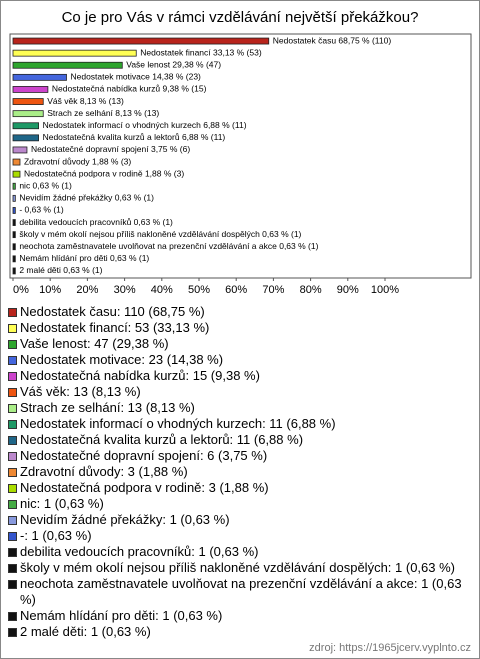 The height and width of the screenshot is (659, 480). What do you see at coordinates (125, 290) in the screenshot?
I see `x-tick-label: 30%` at bounding box center [125, 290].